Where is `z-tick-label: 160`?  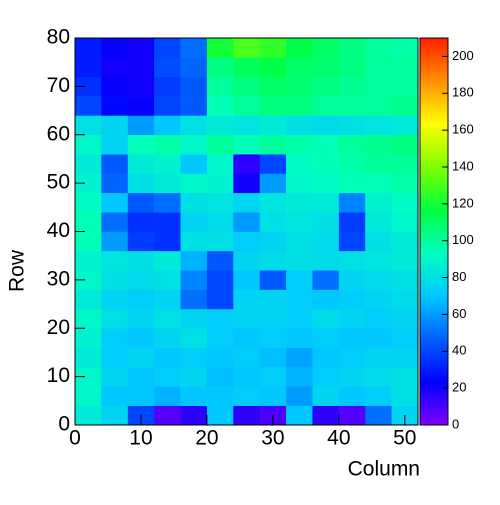
z-tick-label: 160 is located at coordinates (463, 129).